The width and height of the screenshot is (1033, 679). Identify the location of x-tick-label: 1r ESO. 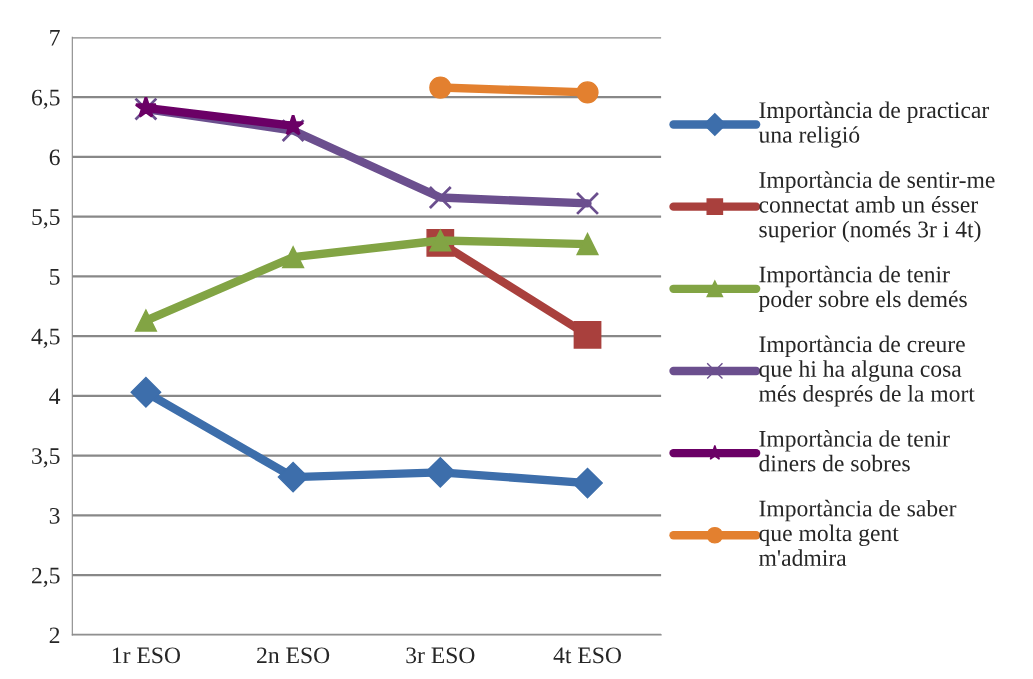
(146, 655).